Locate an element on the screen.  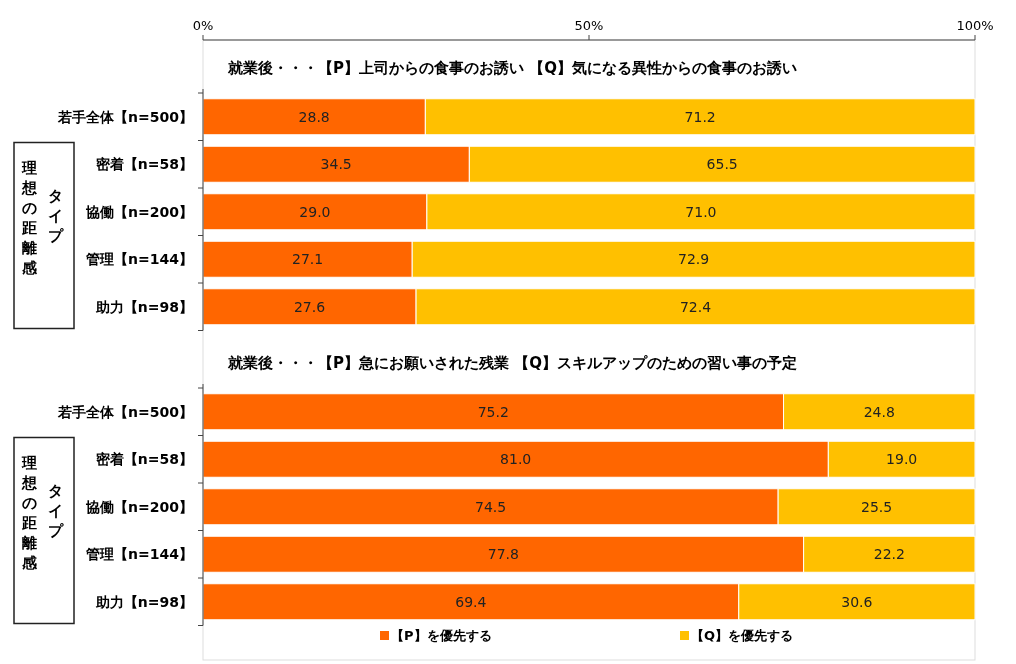
y-tick-label: 助力【n=98】 is located at coordinates (143, 306).